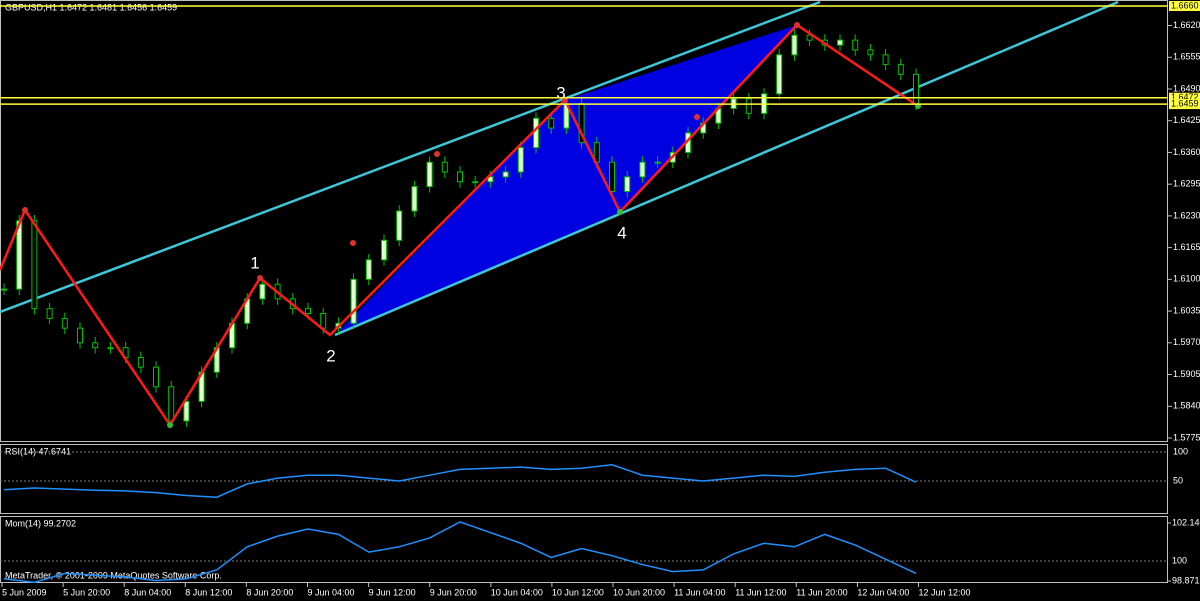 This screenshot has height=601, width=1200. What do you see at coordinates (40, 523) in the screenshot?
I see `momentum-label: Mom(14) 99.2702` at bounding box center [40, 523].